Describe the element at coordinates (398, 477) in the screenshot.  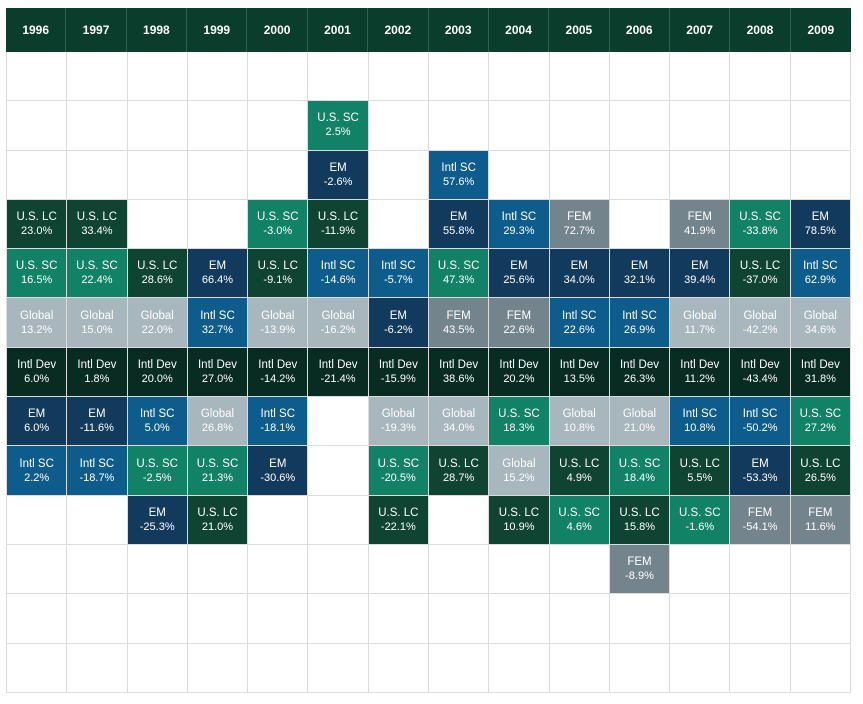
I see `return-value: -20.5%` at that location.